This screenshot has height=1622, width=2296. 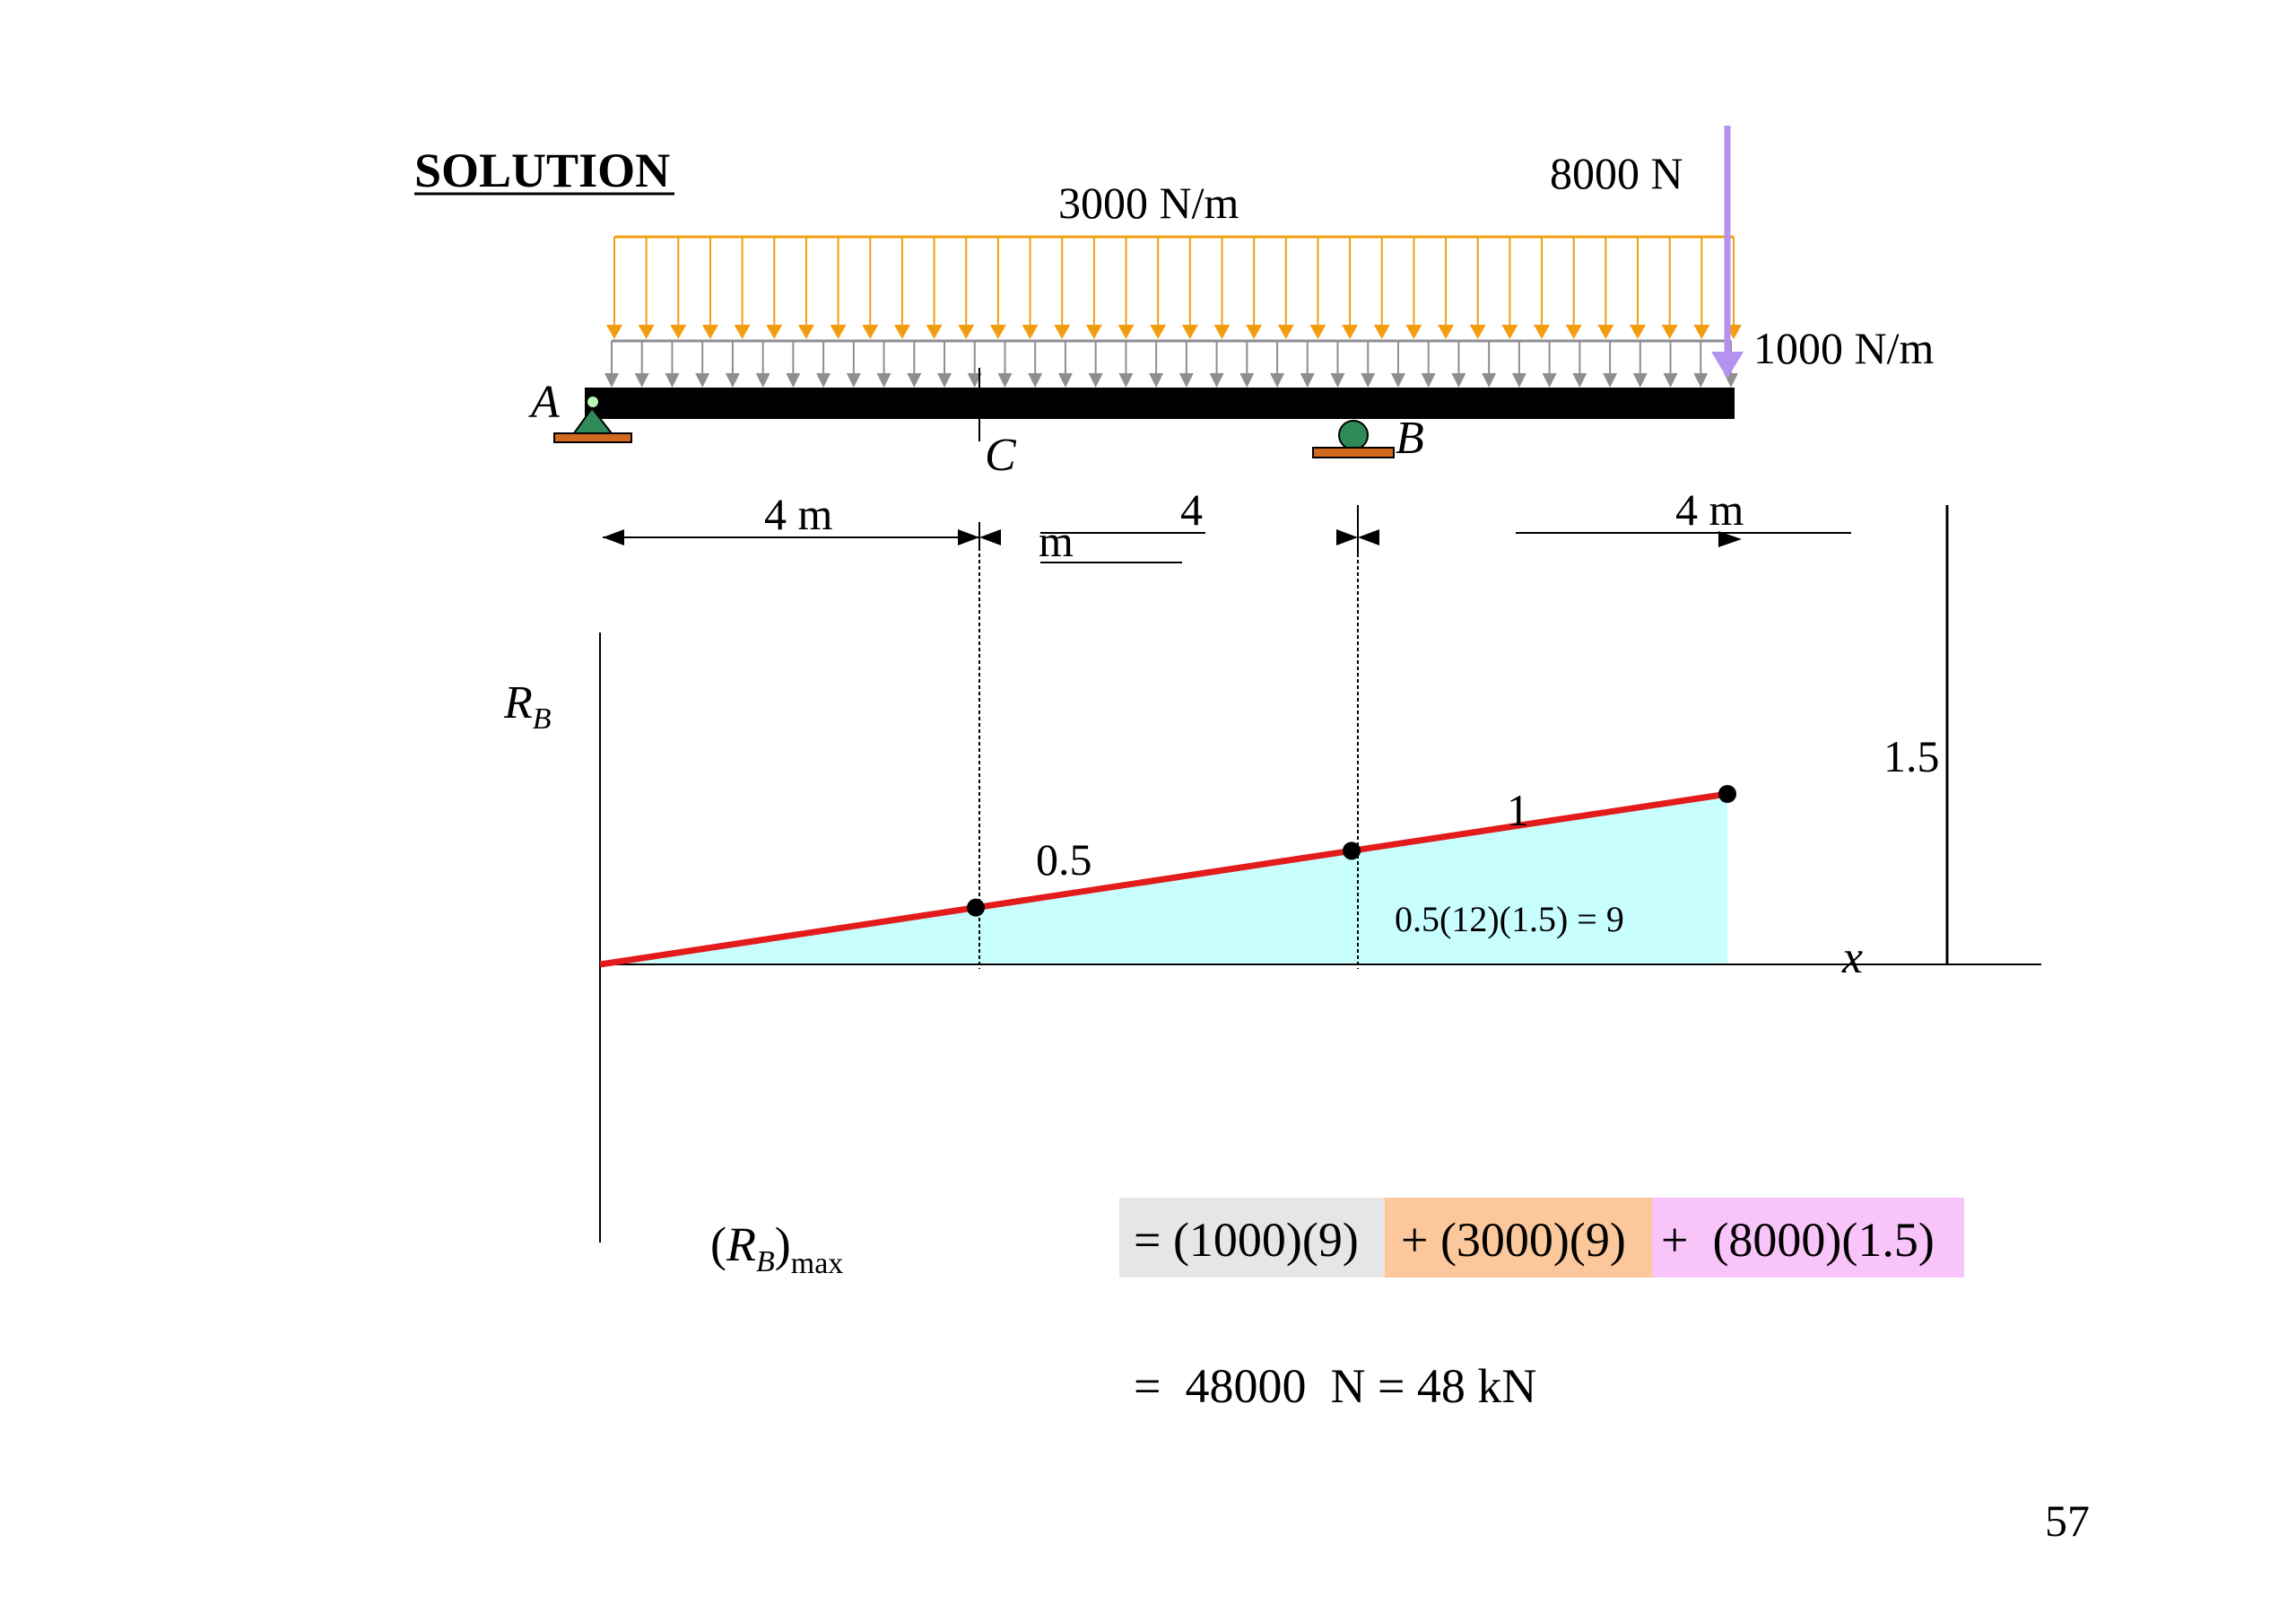 I want to click on beam, so click(x=1160, y=403).